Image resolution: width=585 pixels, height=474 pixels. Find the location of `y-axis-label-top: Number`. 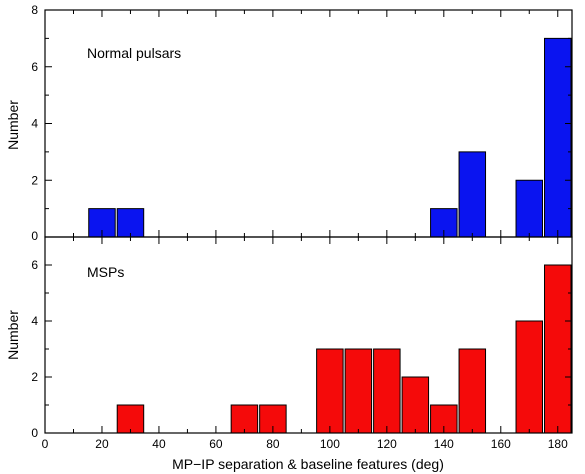

y-axis-label-top: Number is located at coordinates (13, 125).